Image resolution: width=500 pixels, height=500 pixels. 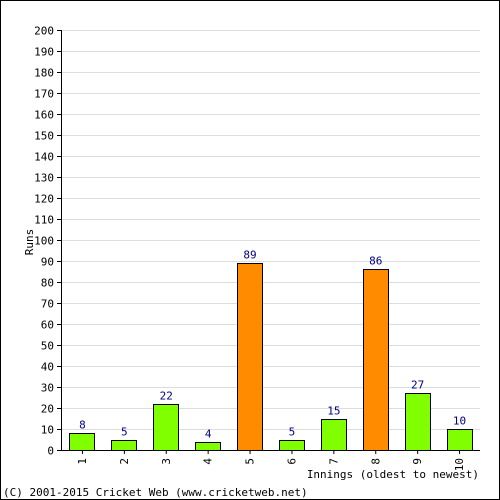 What do you see at coordinates (375, 261) in the screenshot?
I see `bar-value-label: 86` at bounding box center [375, 261].